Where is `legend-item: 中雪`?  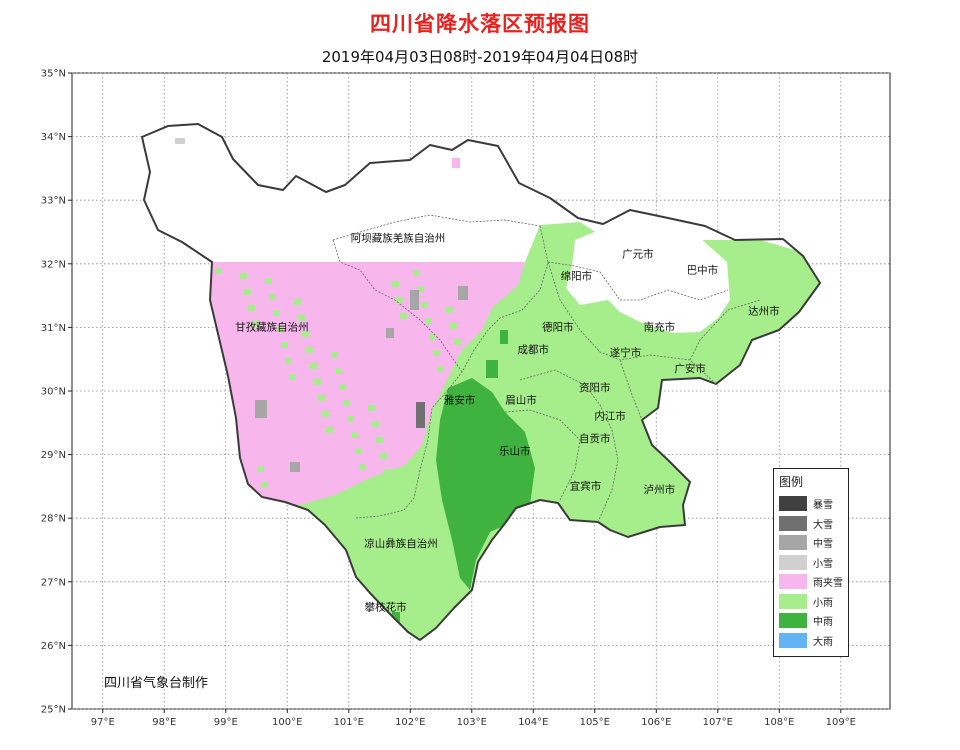
legend-item: 中雪 is located at coordinates (811, 543).